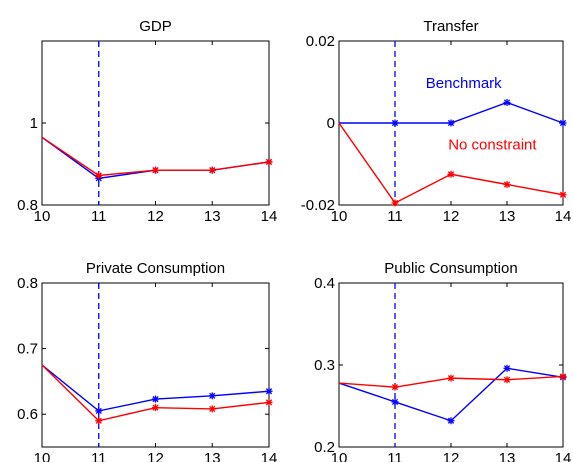  I want to click on y-tick-label: 0.3, so click(324, 365).